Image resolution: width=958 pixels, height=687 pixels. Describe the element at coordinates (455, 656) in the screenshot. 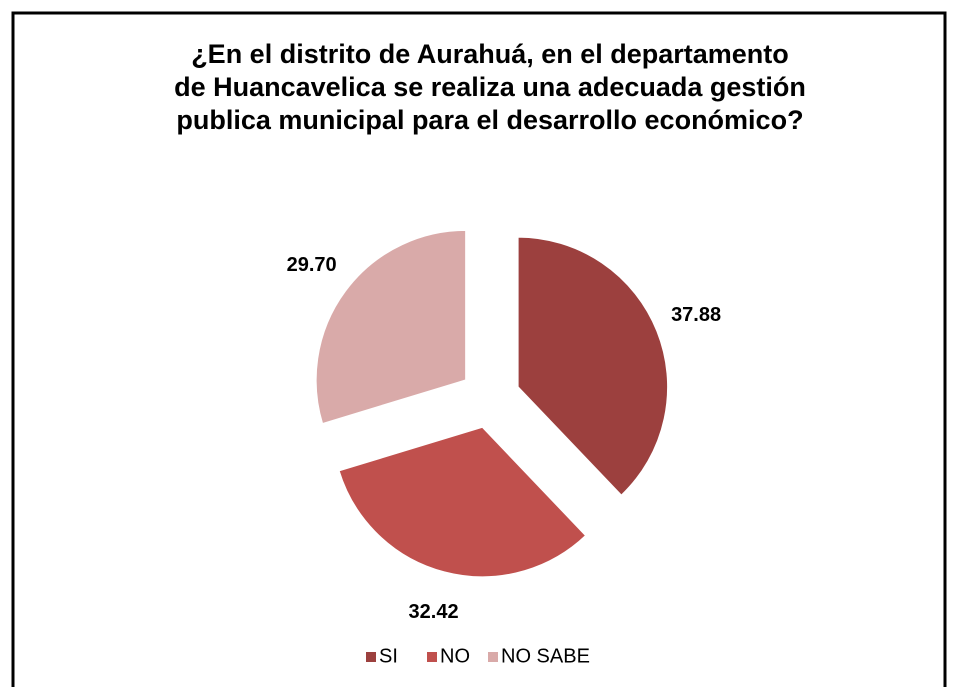

I see `legend-label: NO` at that location.